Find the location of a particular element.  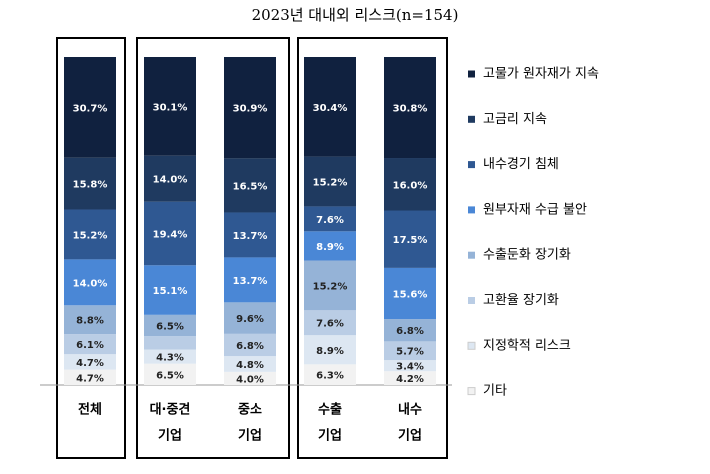

data-label: 3.4% is located at coordinates (410, 367).